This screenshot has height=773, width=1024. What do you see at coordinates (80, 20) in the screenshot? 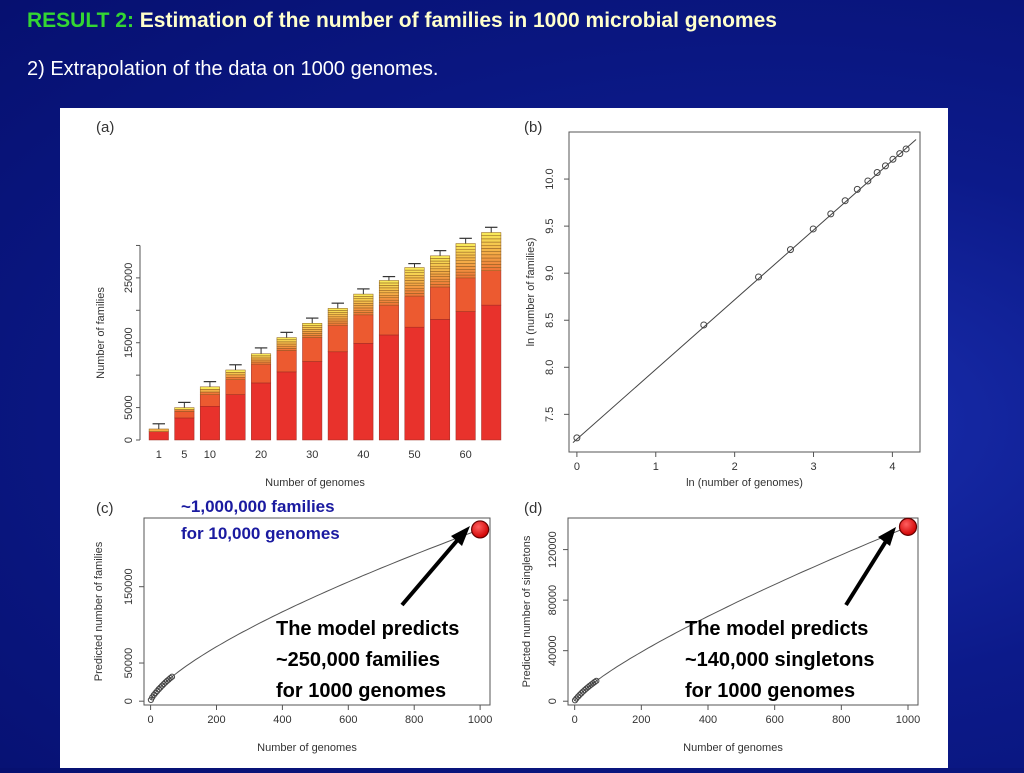
I see `result-label: RESULT 2:` at bounding box center [80, 20].